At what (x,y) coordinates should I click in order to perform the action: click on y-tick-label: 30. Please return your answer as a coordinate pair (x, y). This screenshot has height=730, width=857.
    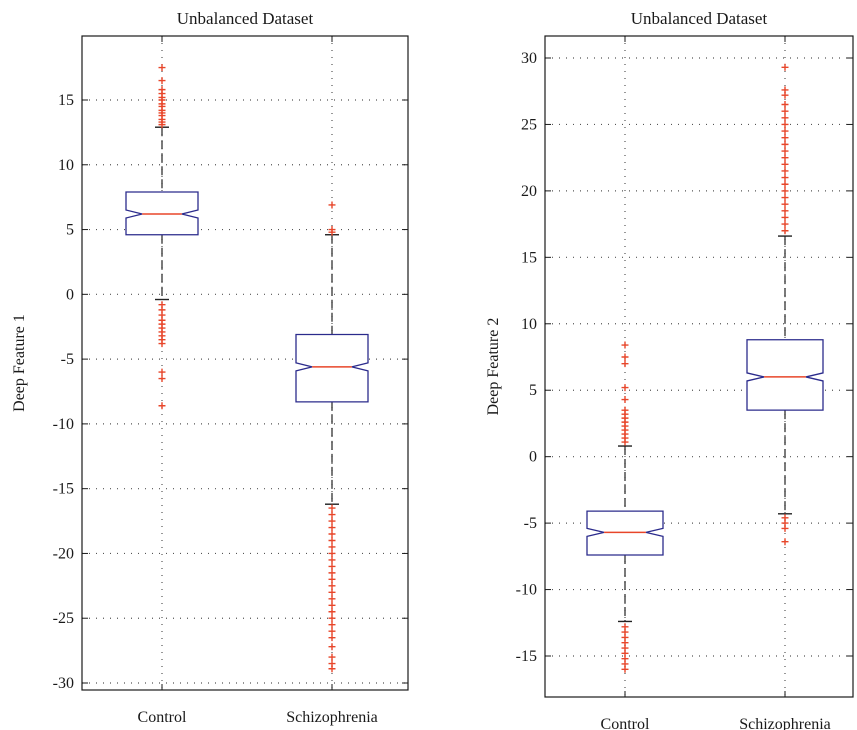
    Looking at the image, I should click on (529, 58).